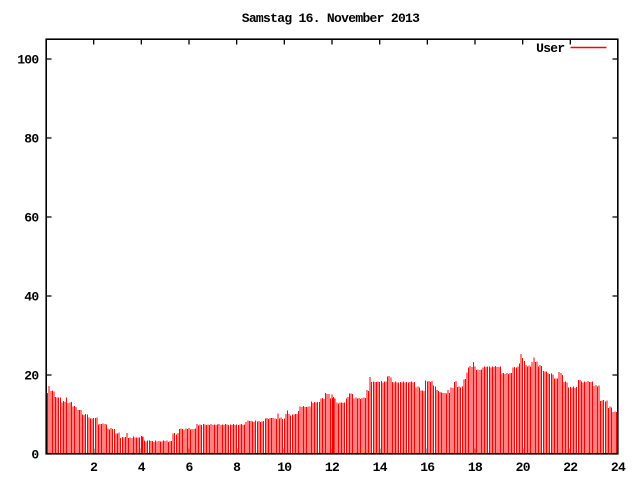 This screenshot has height=480, width=640. What do you see at coordinates (618, 467) in the screenshot?
I see `svg-text: 24` at bounding box center [618, 467].